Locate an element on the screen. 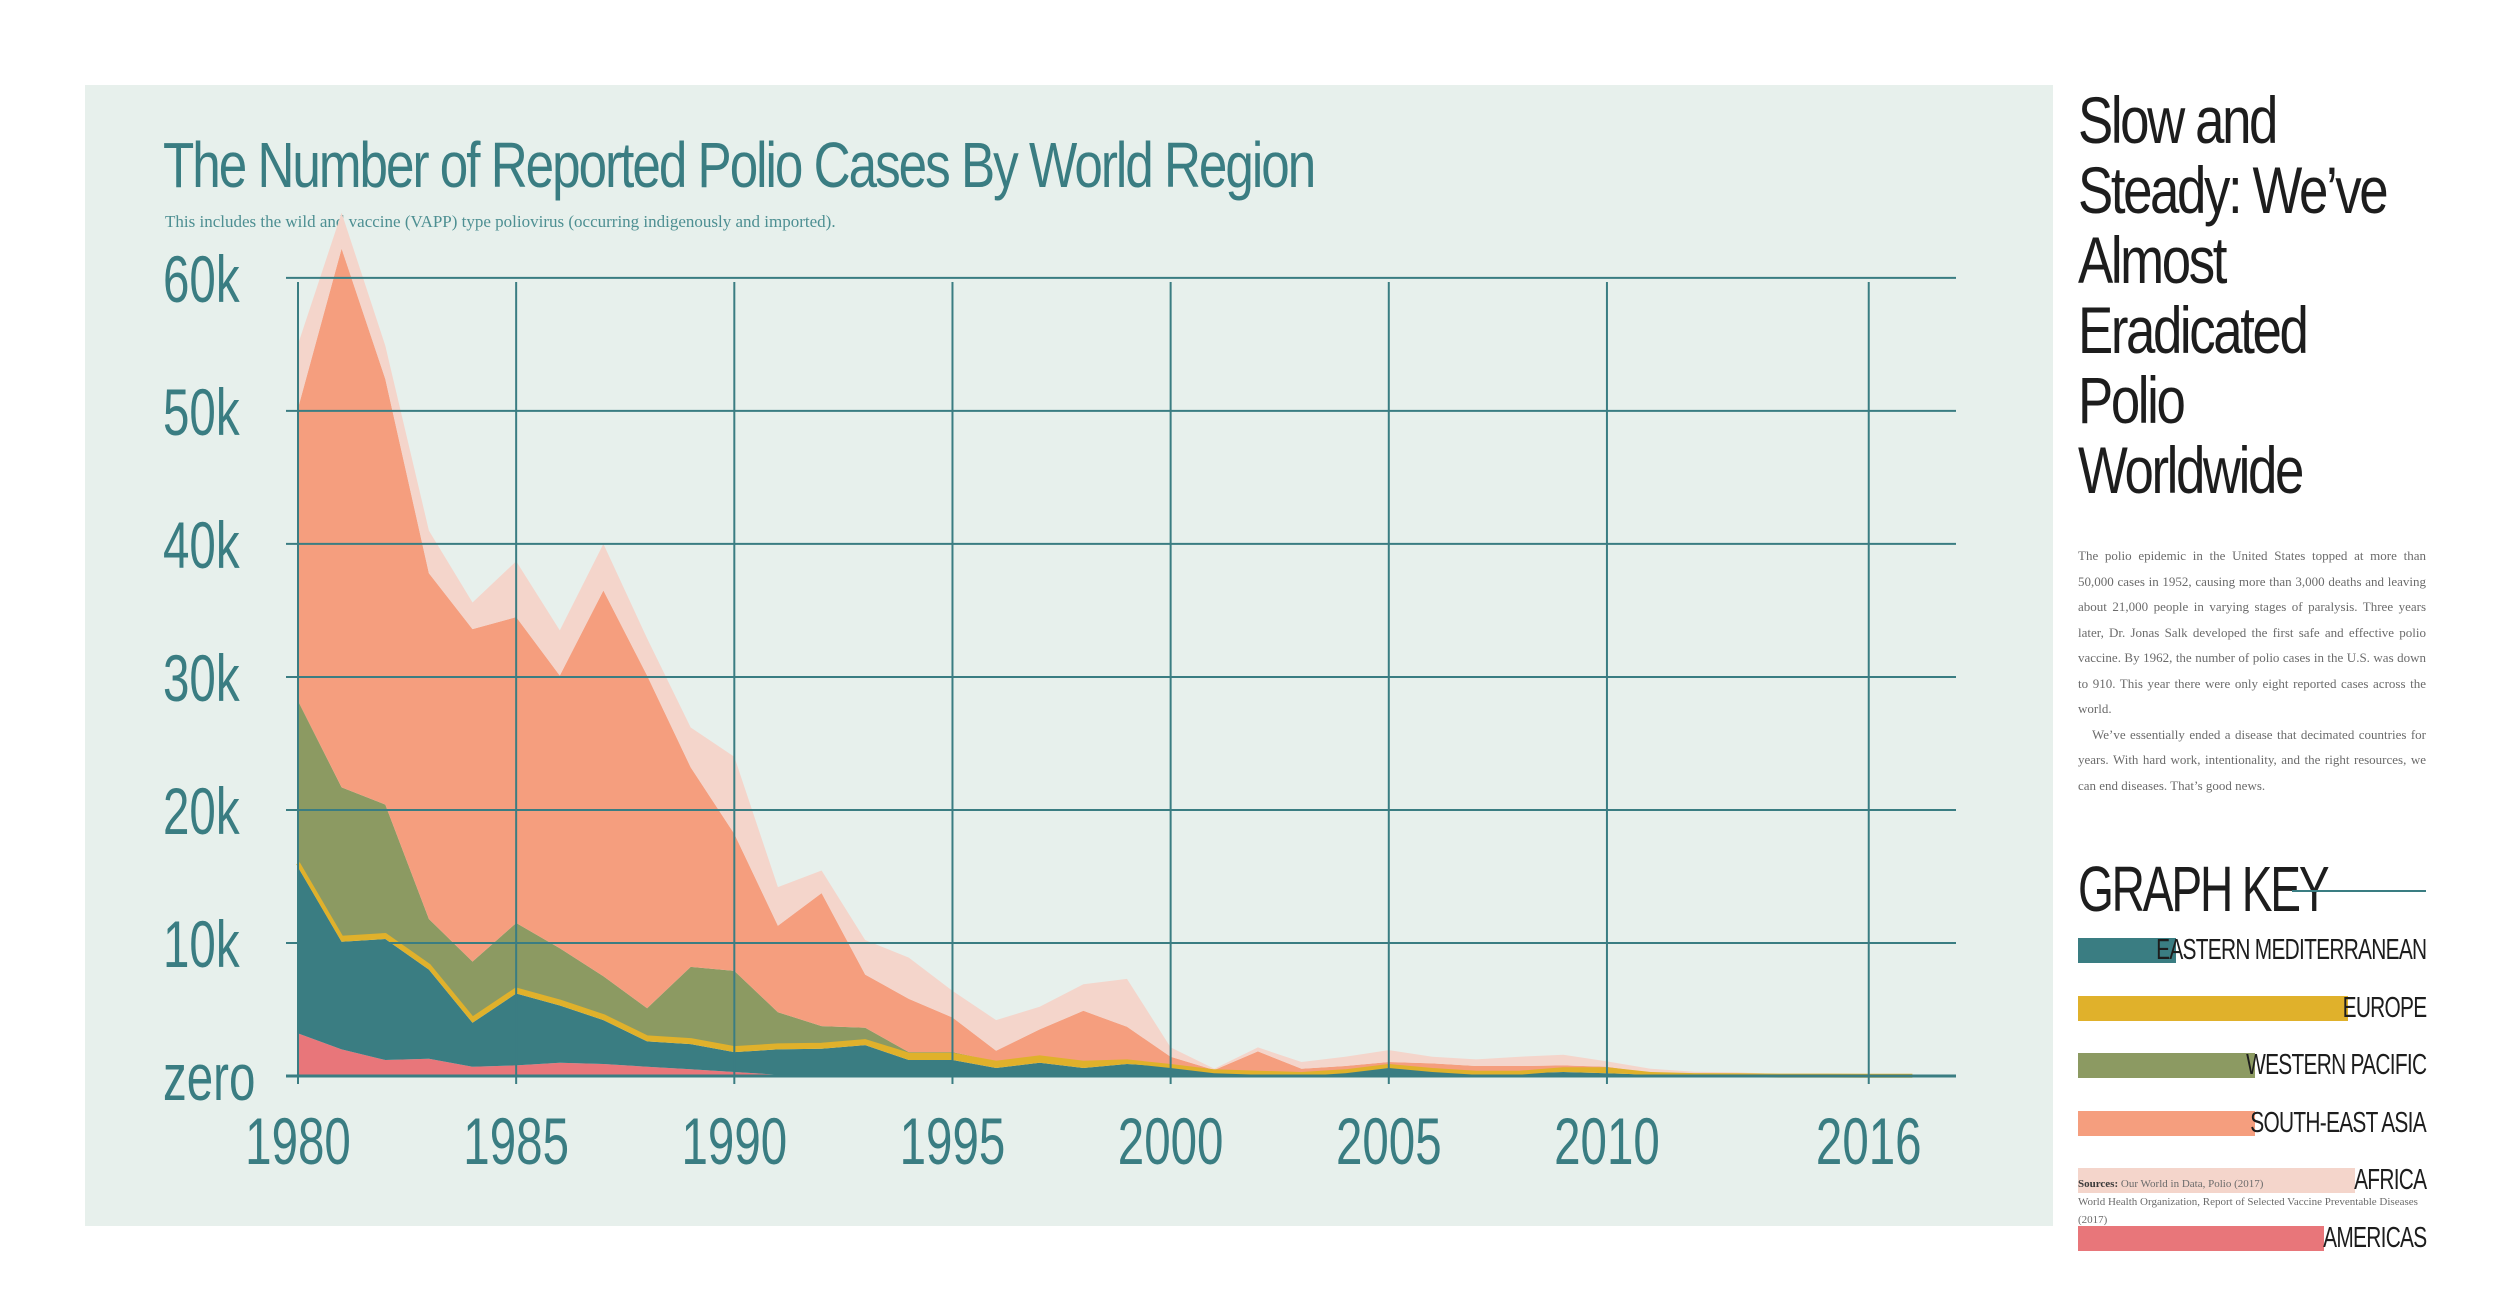 The width and height of the screenshot is (2500, 1307). sources-text-1: Our World in Data, Polio (2017) is located at coordinates (2192, 1184).